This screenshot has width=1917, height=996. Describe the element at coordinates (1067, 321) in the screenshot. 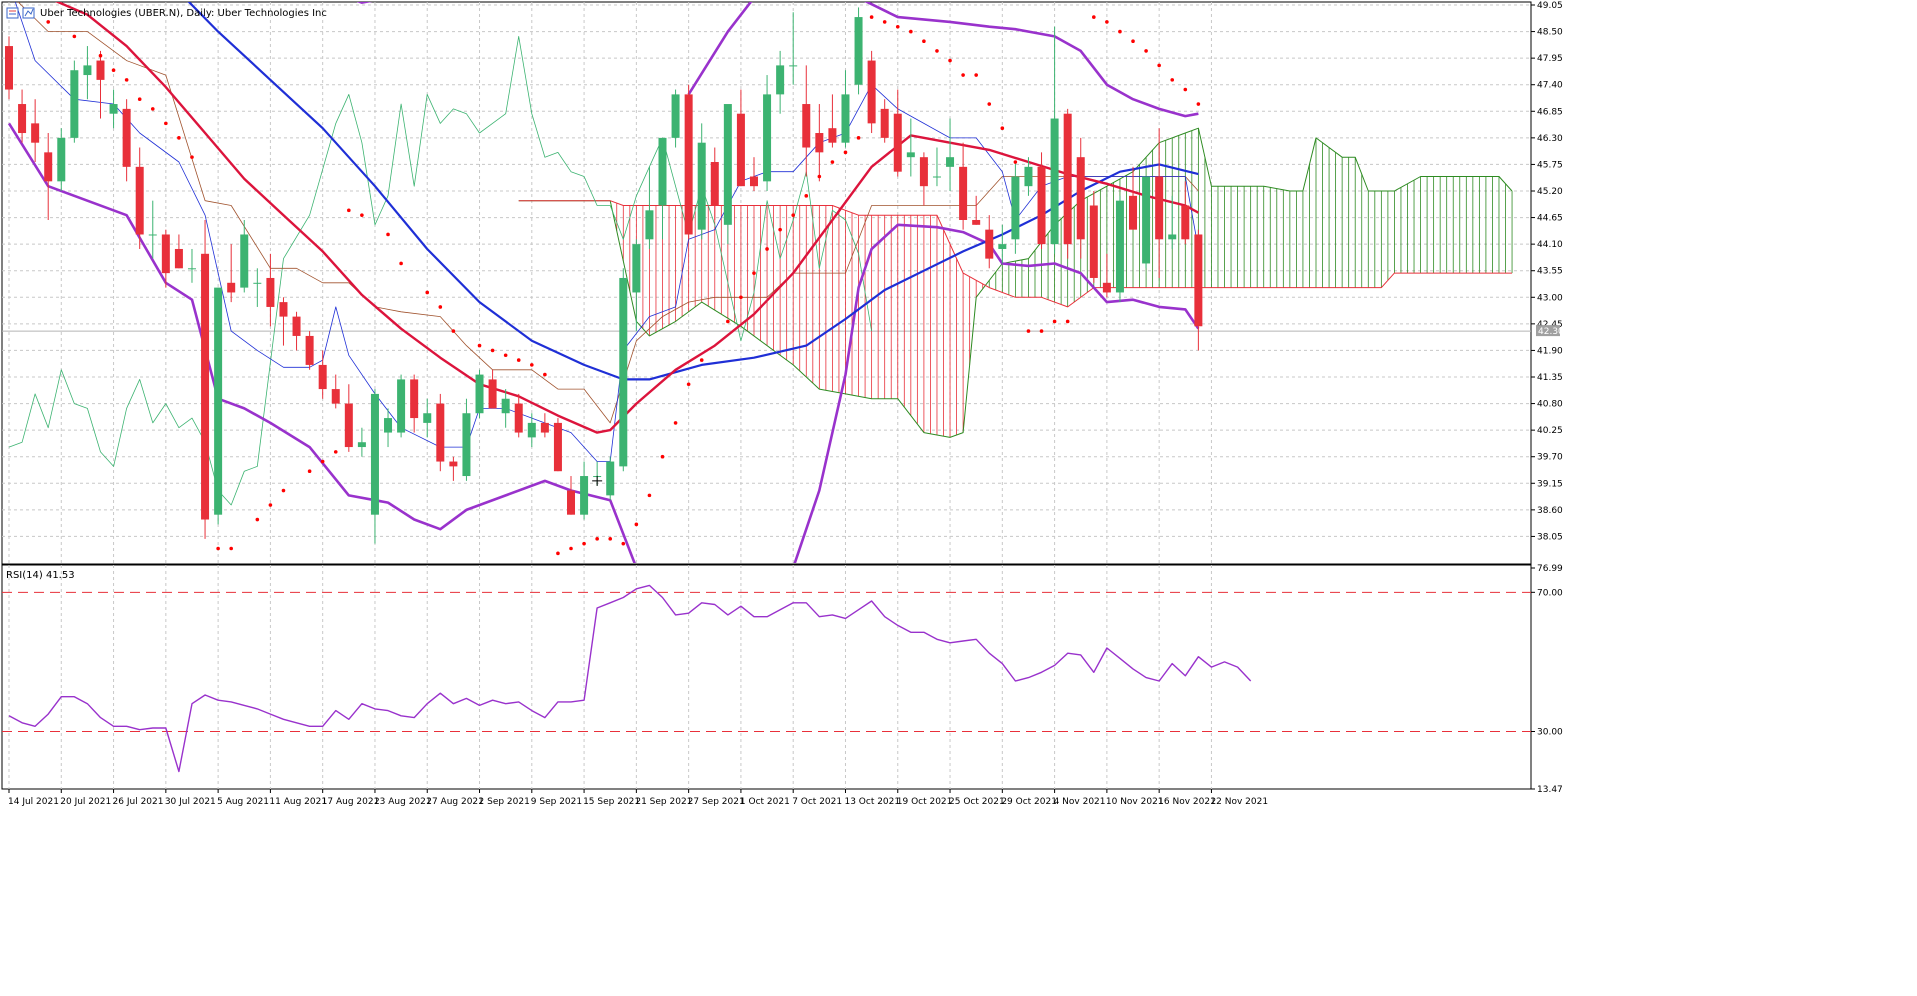

I see `sar-dot` at that location.